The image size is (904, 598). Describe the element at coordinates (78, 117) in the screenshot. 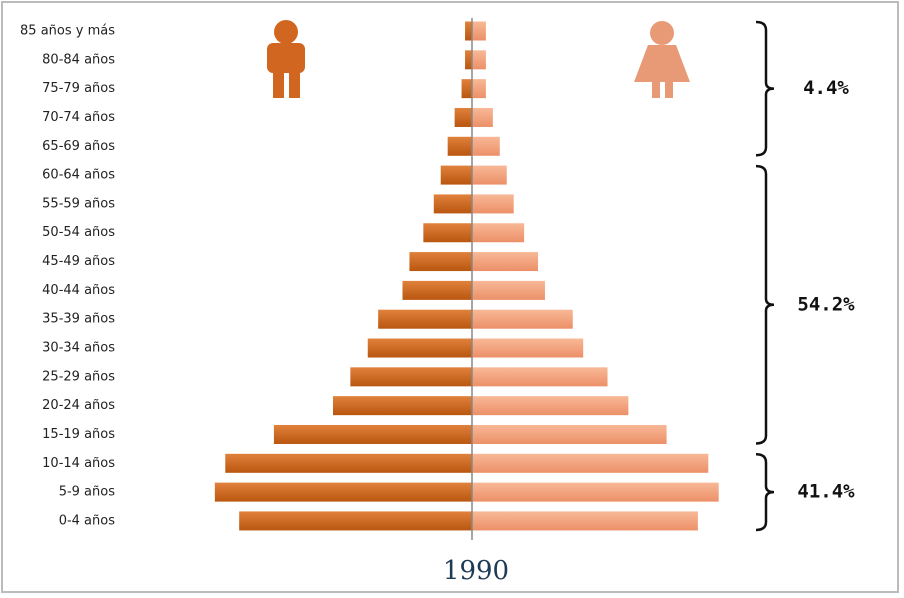

I see `category-label: 70-74 años` at that location.